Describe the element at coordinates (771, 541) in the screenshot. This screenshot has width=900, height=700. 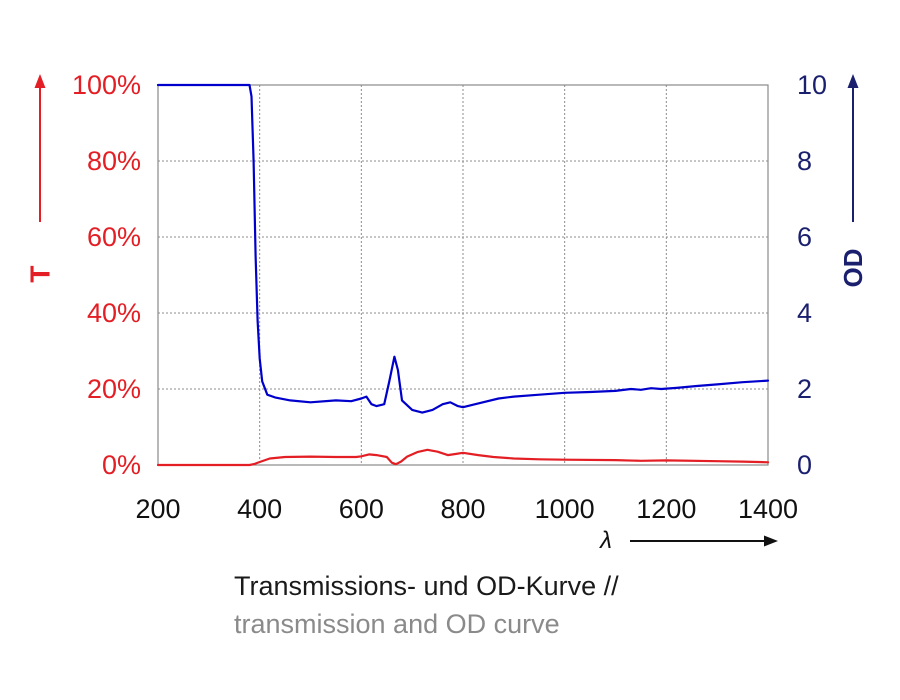
I see `x-axis-arrow-icon` at that location.